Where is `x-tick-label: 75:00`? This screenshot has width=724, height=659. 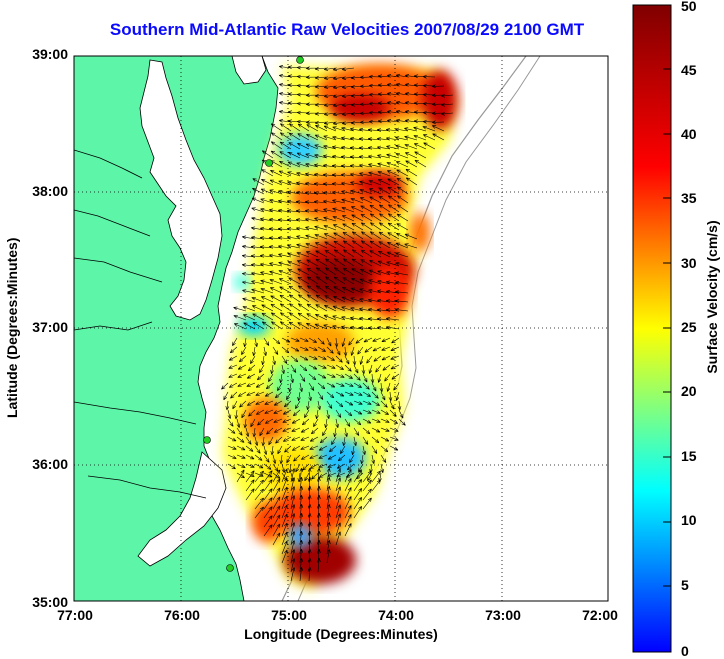 x-tick-label: 75:00 is located at coordinates (289, 615).